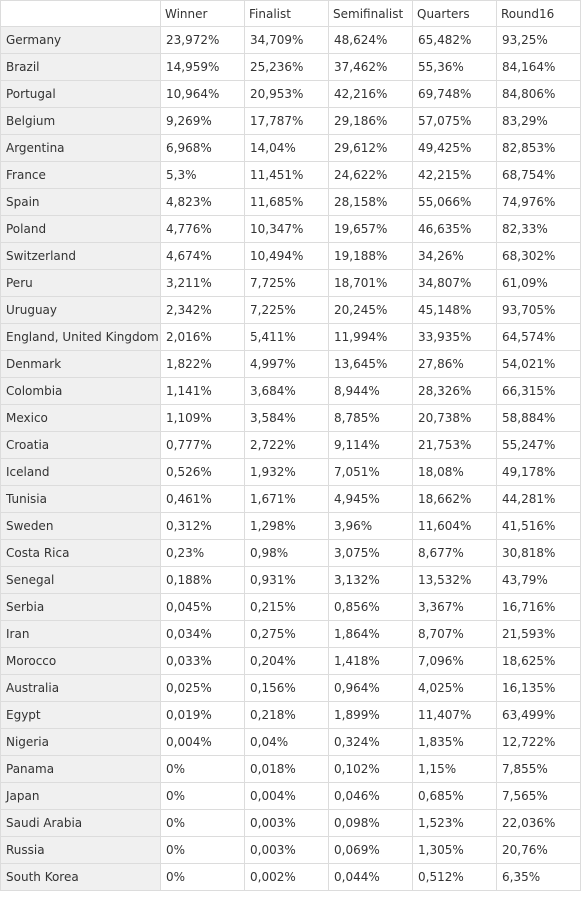 This screenshot has height=906, width=581. I want to click on probability-cell: 18,625%, so click(538, 661).